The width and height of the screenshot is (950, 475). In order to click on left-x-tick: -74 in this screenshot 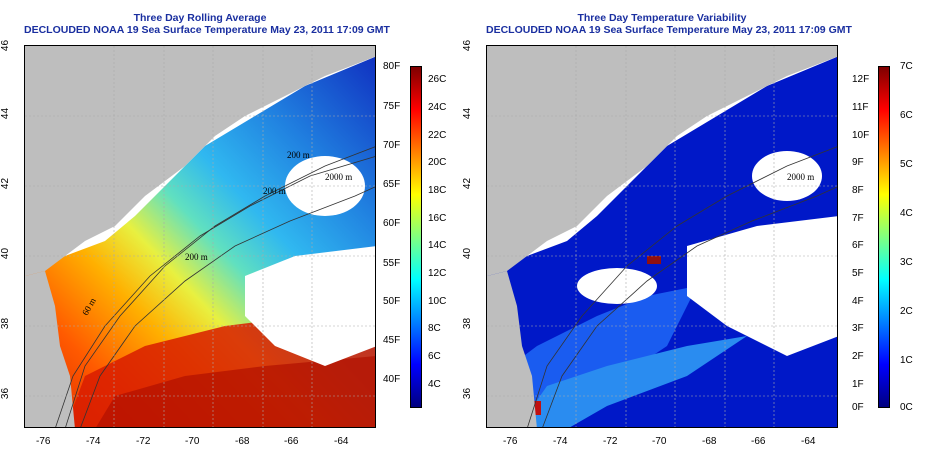, I will do `click(93, 441)`.